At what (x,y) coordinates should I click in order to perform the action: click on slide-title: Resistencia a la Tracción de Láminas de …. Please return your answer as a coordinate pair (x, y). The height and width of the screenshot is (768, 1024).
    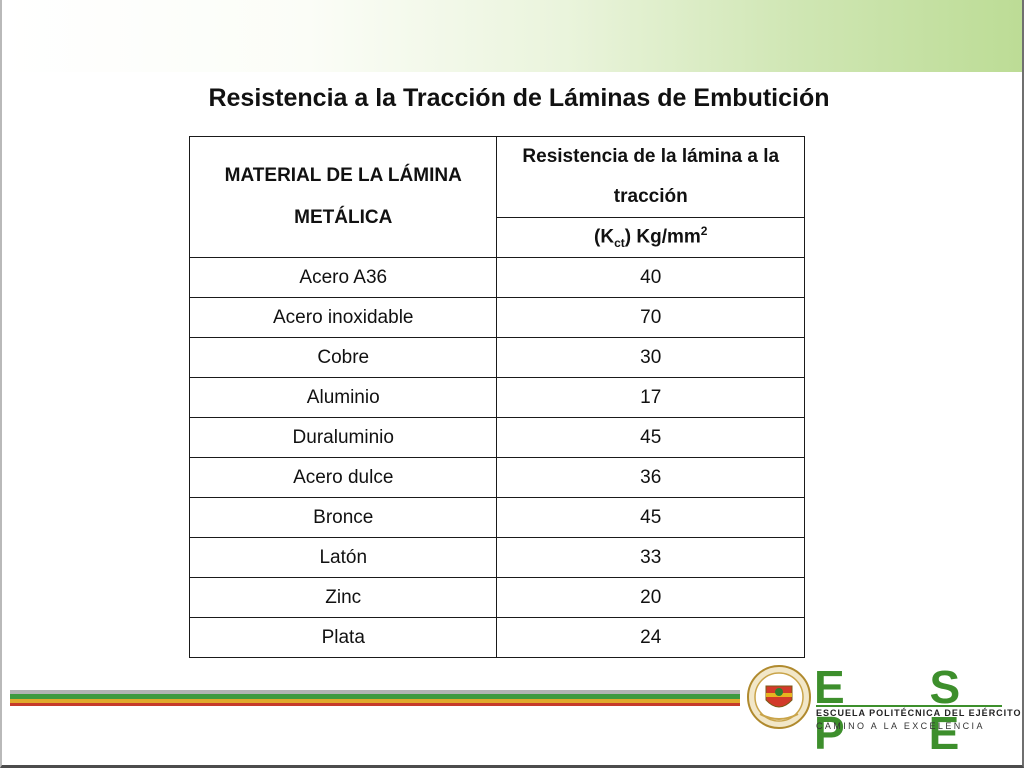
    Looking at the image, I should click on (519, 98).